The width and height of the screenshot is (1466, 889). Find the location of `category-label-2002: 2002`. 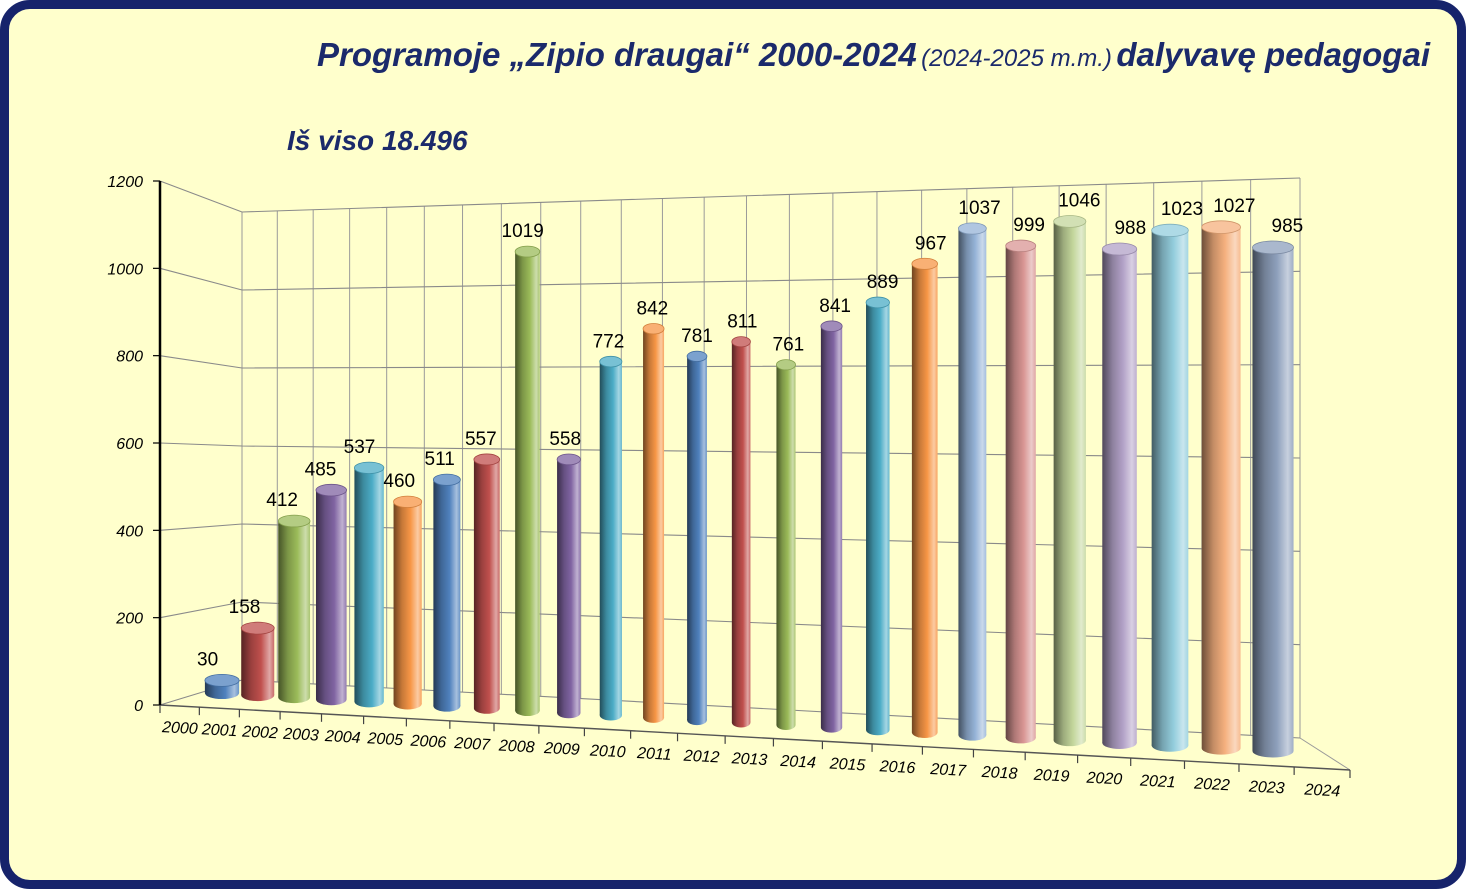

category-label-2002: 2002 is located at coordinates (260, 732).